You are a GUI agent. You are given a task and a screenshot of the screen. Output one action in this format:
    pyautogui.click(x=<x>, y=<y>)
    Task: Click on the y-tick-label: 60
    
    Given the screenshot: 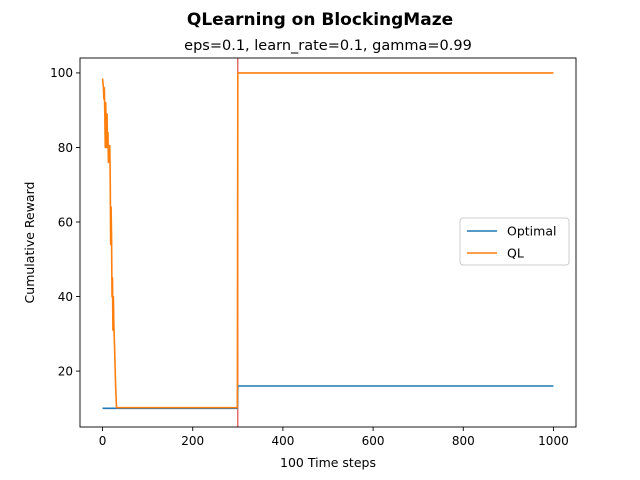 What is the action you would take?
    pyautogui.click(x=65, y=222)
    